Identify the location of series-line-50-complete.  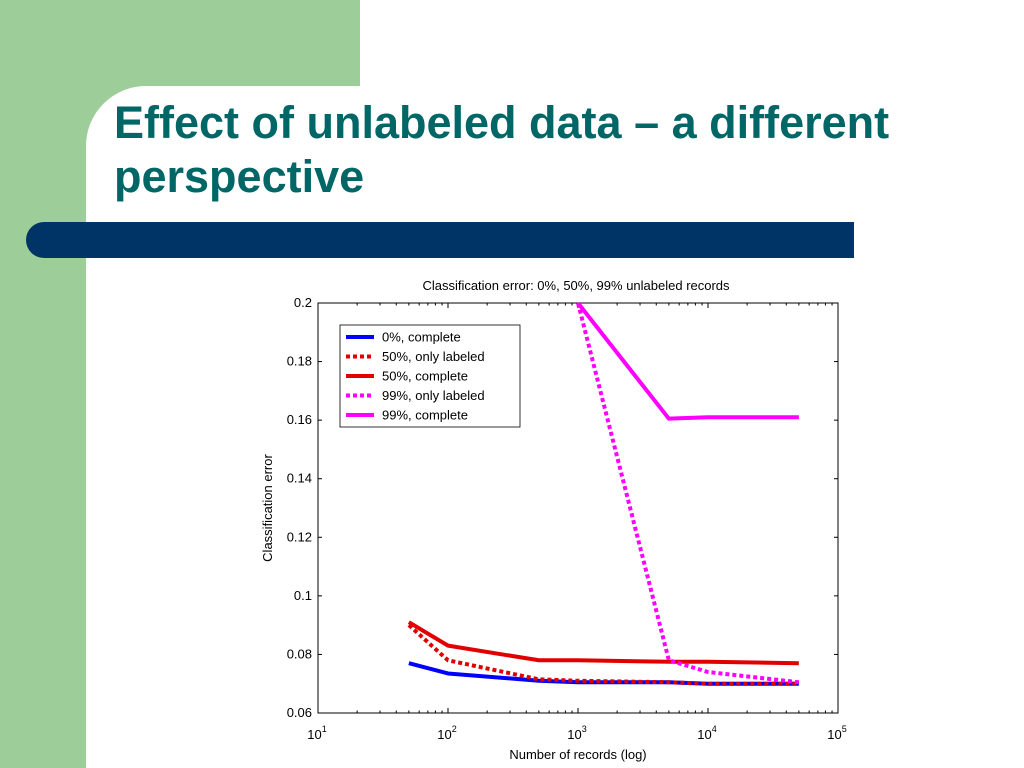
(603, 643).